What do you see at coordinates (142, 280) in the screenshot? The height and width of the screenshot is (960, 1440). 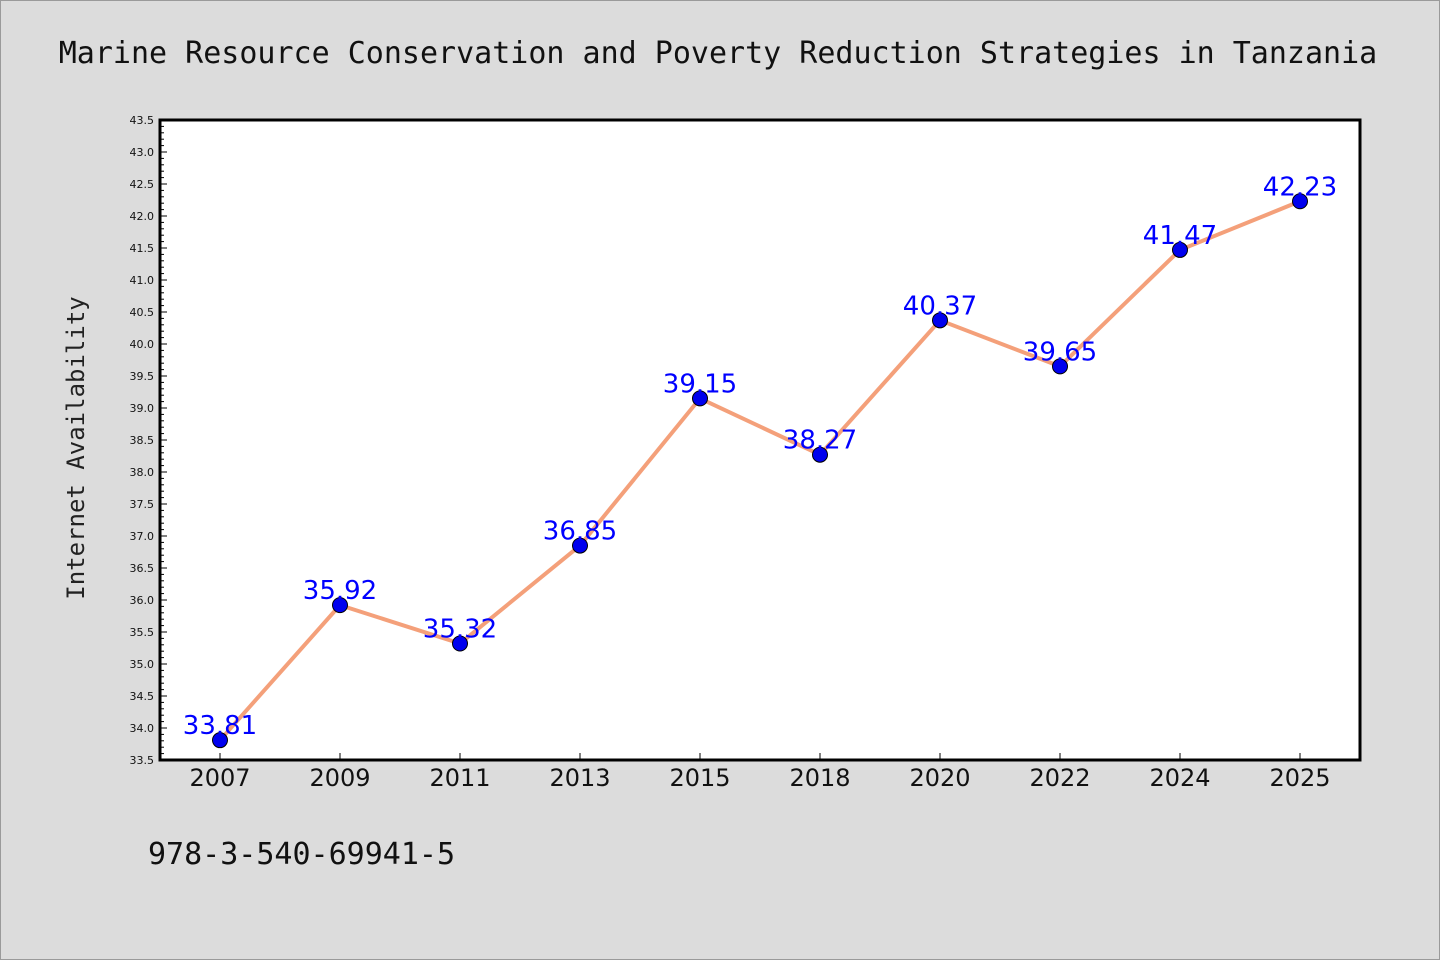 I see `y-tick-label: 41.0` at bounding box center [142, 280].